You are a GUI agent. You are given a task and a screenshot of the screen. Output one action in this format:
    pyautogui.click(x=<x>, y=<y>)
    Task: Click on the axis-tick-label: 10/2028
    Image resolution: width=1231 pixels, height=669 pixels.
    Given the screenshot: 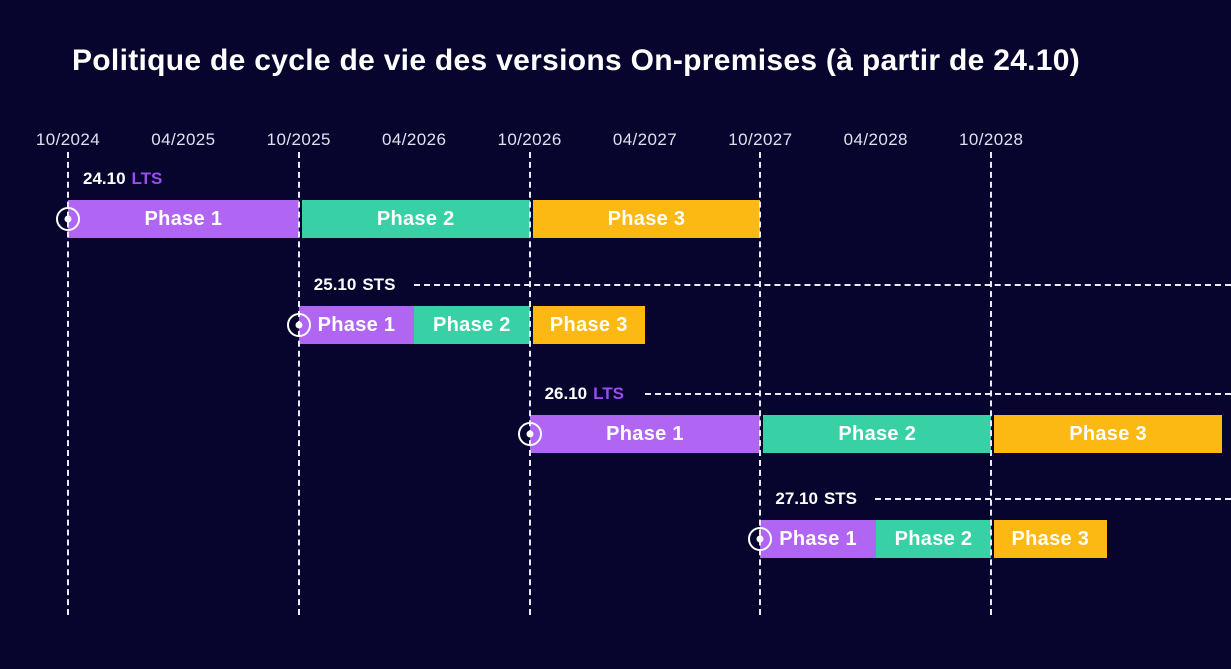 What is the action you would take?
    pyautogui.click(x=991, y=139)
    